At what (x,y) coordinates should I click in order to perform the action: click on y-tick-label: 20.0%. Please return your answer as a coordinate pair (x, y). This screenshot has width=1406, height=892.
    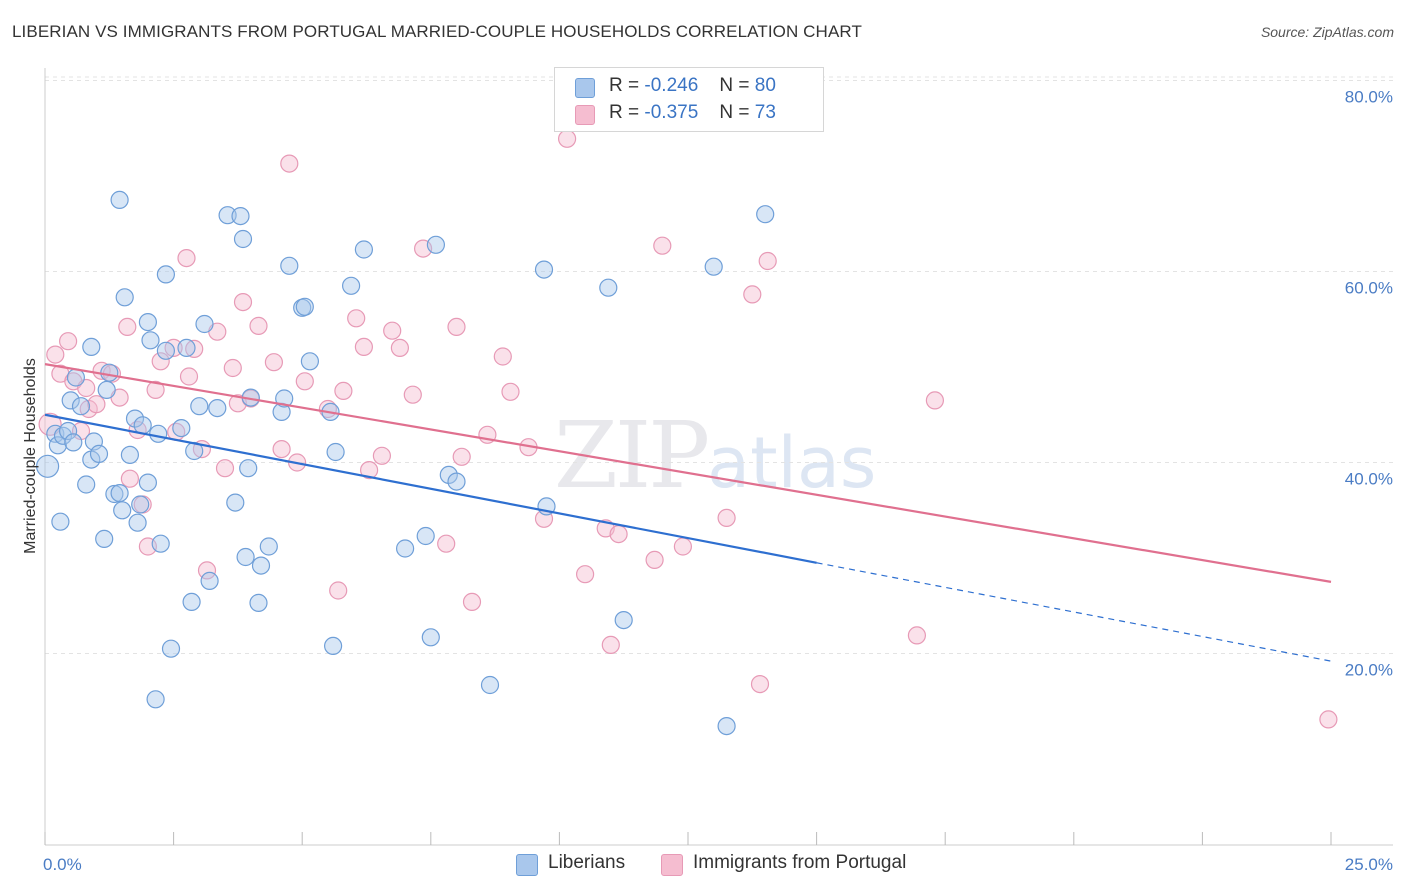
    Looking at the image, I should click on (1369, 670).